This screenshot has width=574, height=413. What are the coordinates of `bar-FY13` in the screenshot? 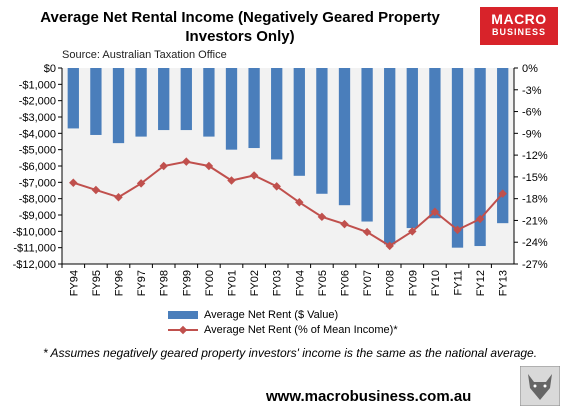 It's located at (503, 146).